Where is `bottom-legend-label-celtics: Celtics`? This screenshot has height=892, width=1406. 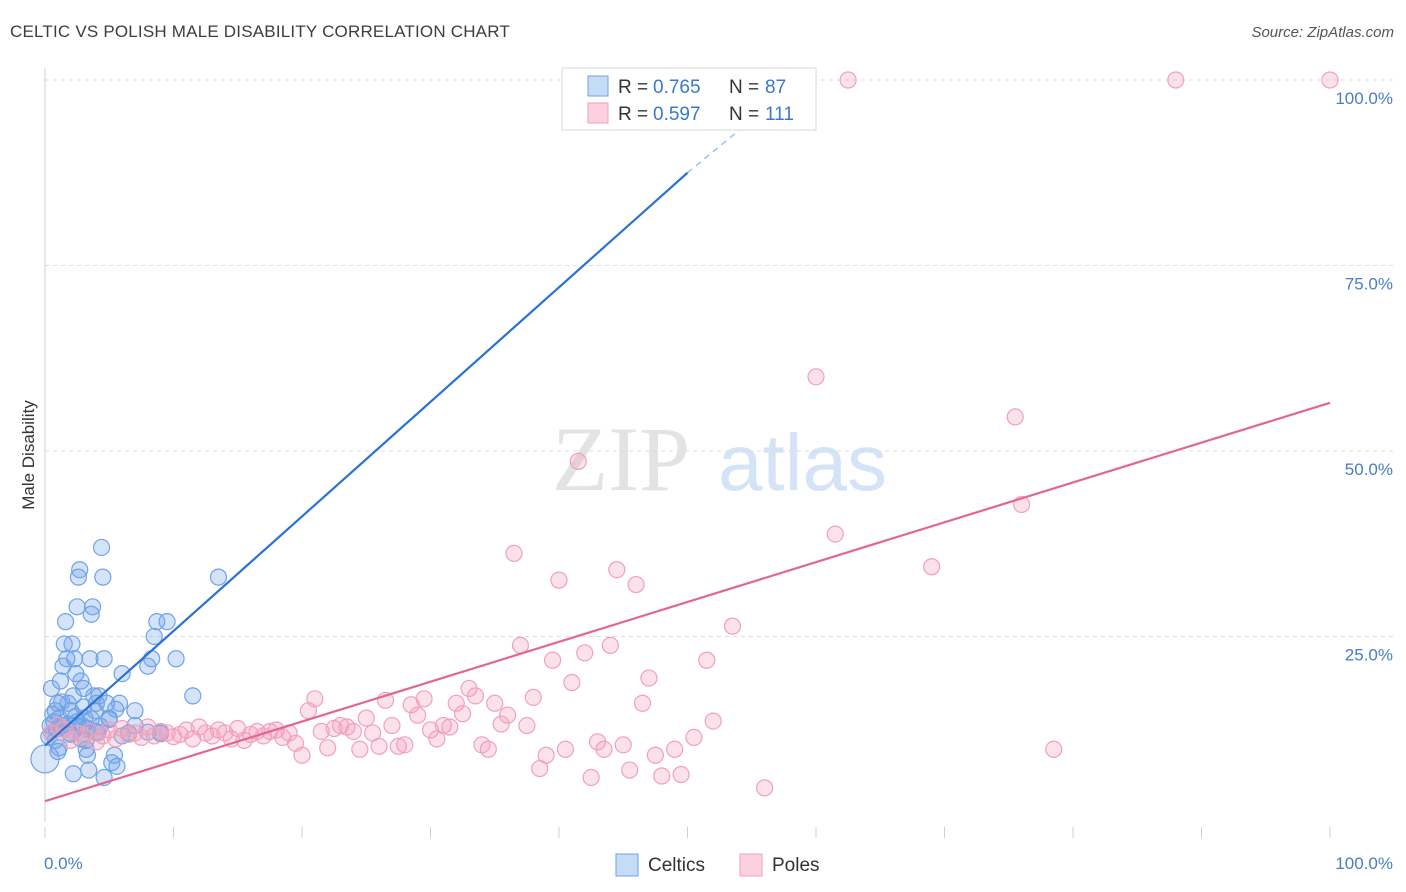 bottom-legend-label-celtics: Celtics is located at coordinates (676, 865).